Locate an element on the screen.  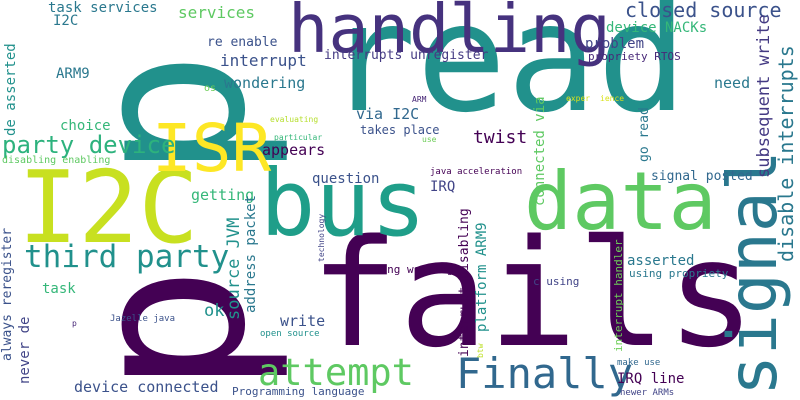
word: need is located at coordinates (732, 83).